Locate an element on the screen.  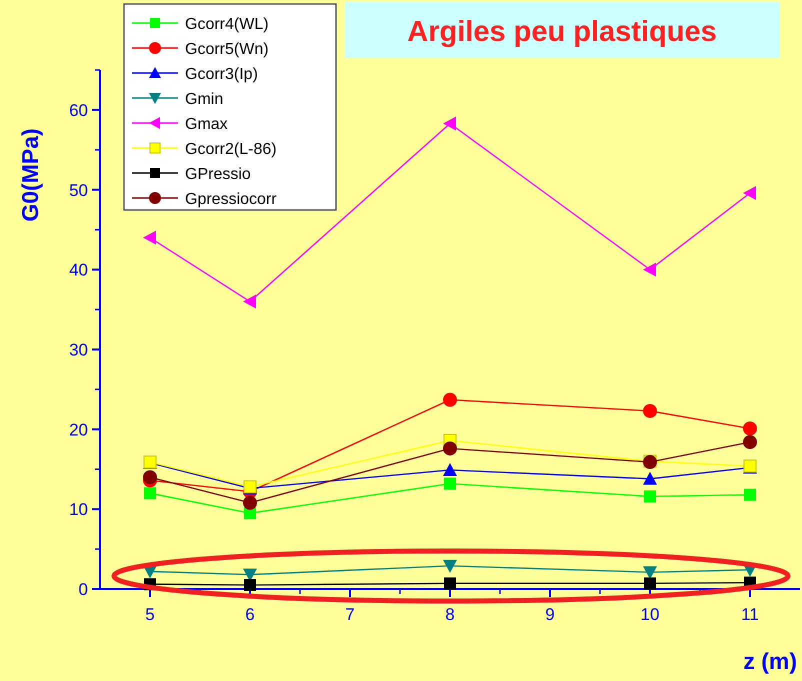
legend-label: Gmax is located at coordinates (206, 124).